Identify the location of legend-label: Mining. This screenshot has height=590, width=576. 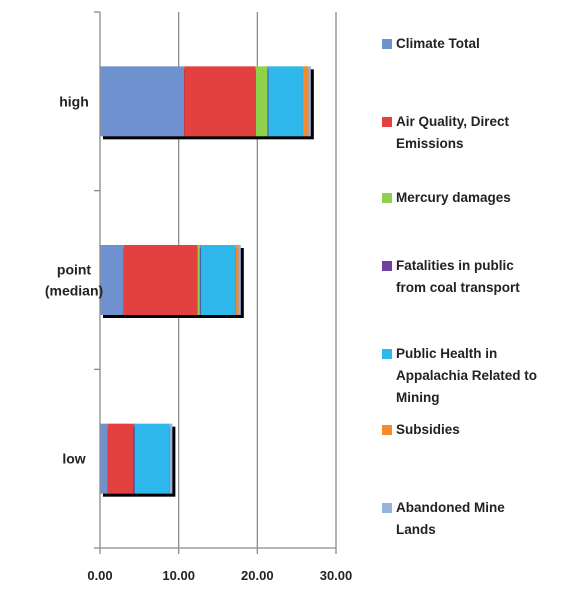
(418, 397).